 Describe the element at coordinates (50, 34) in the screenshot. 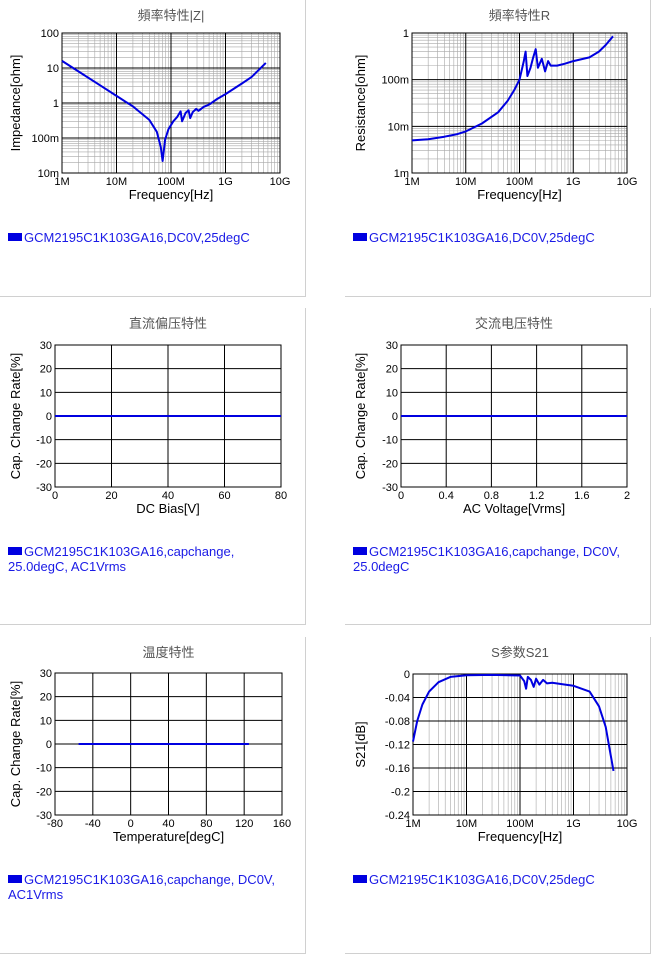

I see `y-tick-label: 100` at that location.